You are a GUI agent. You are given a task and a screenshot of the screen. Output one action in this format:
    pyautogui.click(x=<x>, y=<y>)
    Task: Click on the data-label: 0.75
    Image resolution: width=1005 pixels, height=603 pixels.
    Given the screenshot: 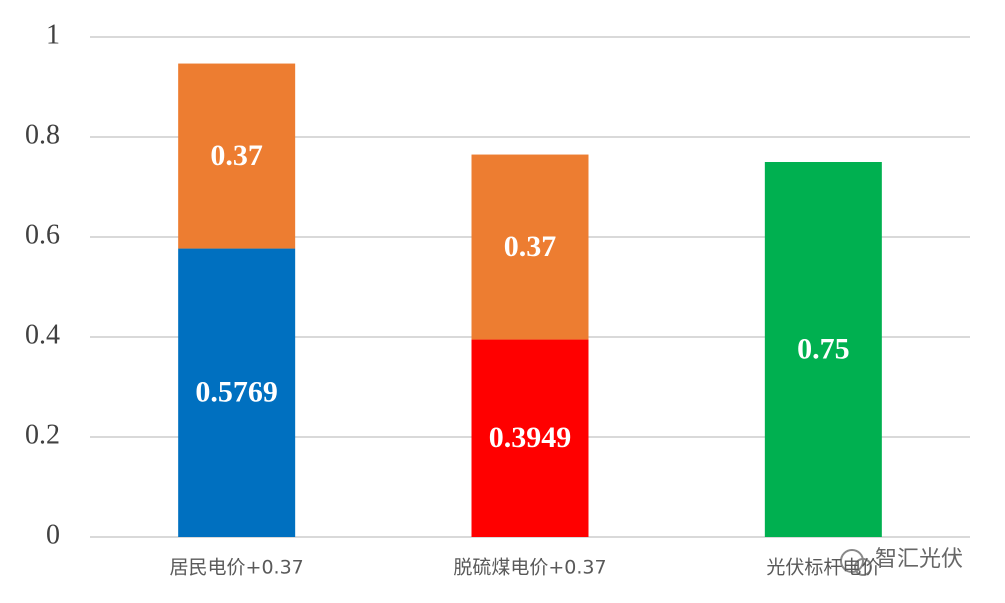 What is the action you would take?
    pyautogui.click(x=823, y=348)
    